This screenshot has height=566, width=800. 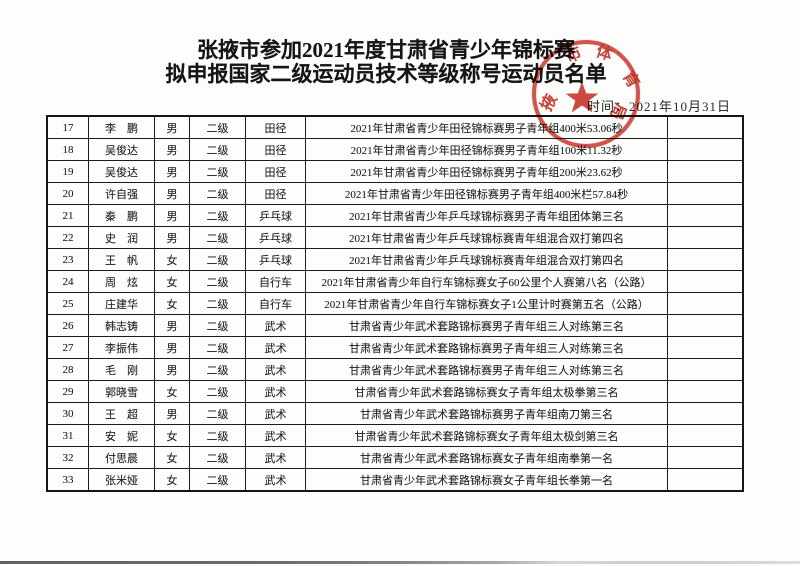 What do you see at coordinates (486, 457) in the screenshot?
I see `cell-result: 甘肃省青少年武术套路锦标赛女子青年组南拳第一名` at bounding box center [486, 457].